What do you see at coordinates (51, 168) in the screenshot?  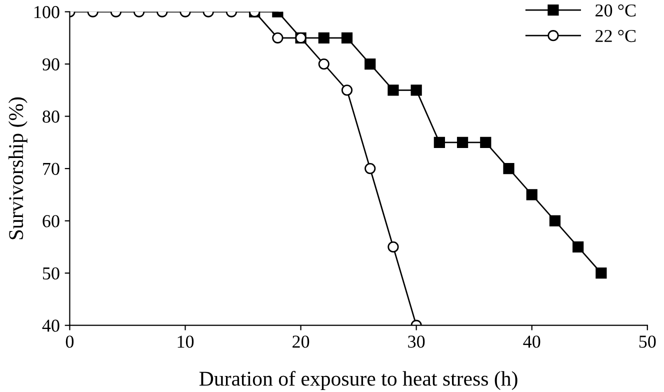 I see `y-tick-label: 70` at bounding box center [51, 168].